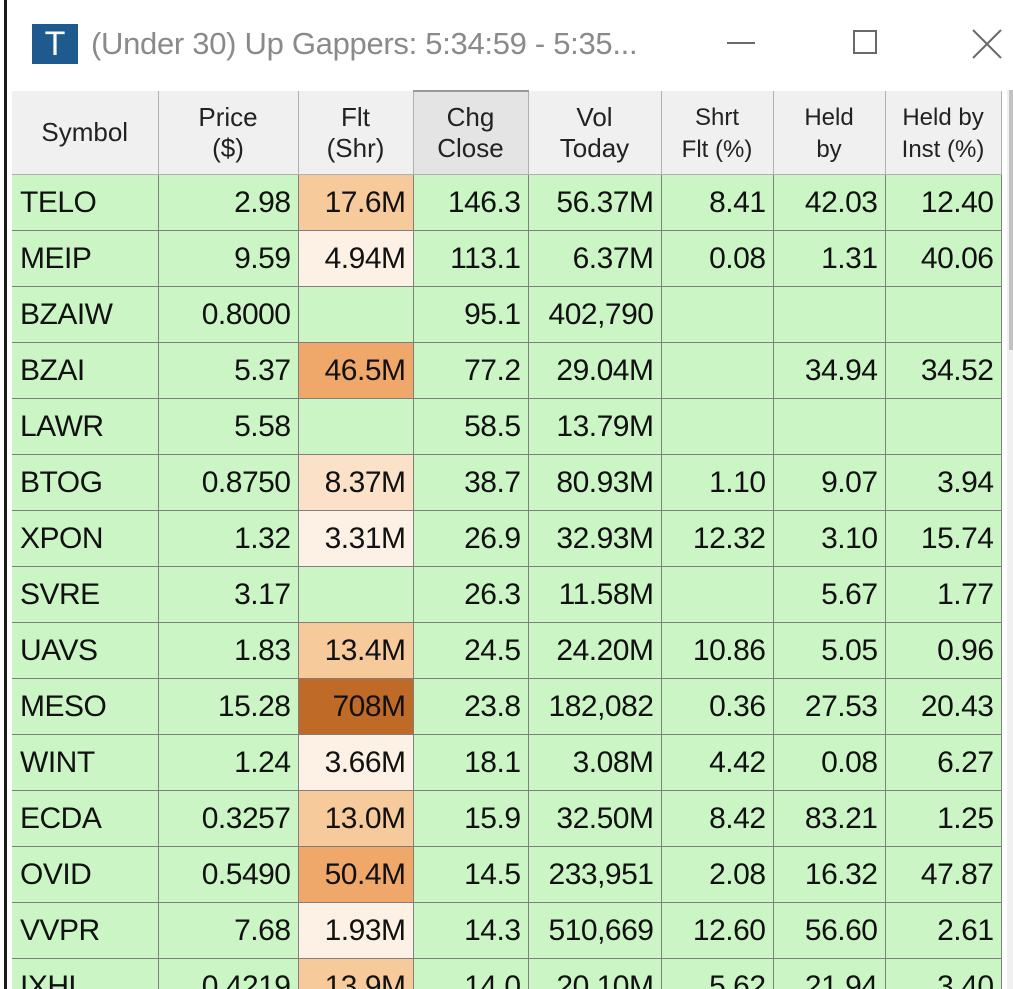  What do you see at coordinates (228, 426) in the screenshot?
I see `cell-price: 5.58` at bounding box center [228, 426].